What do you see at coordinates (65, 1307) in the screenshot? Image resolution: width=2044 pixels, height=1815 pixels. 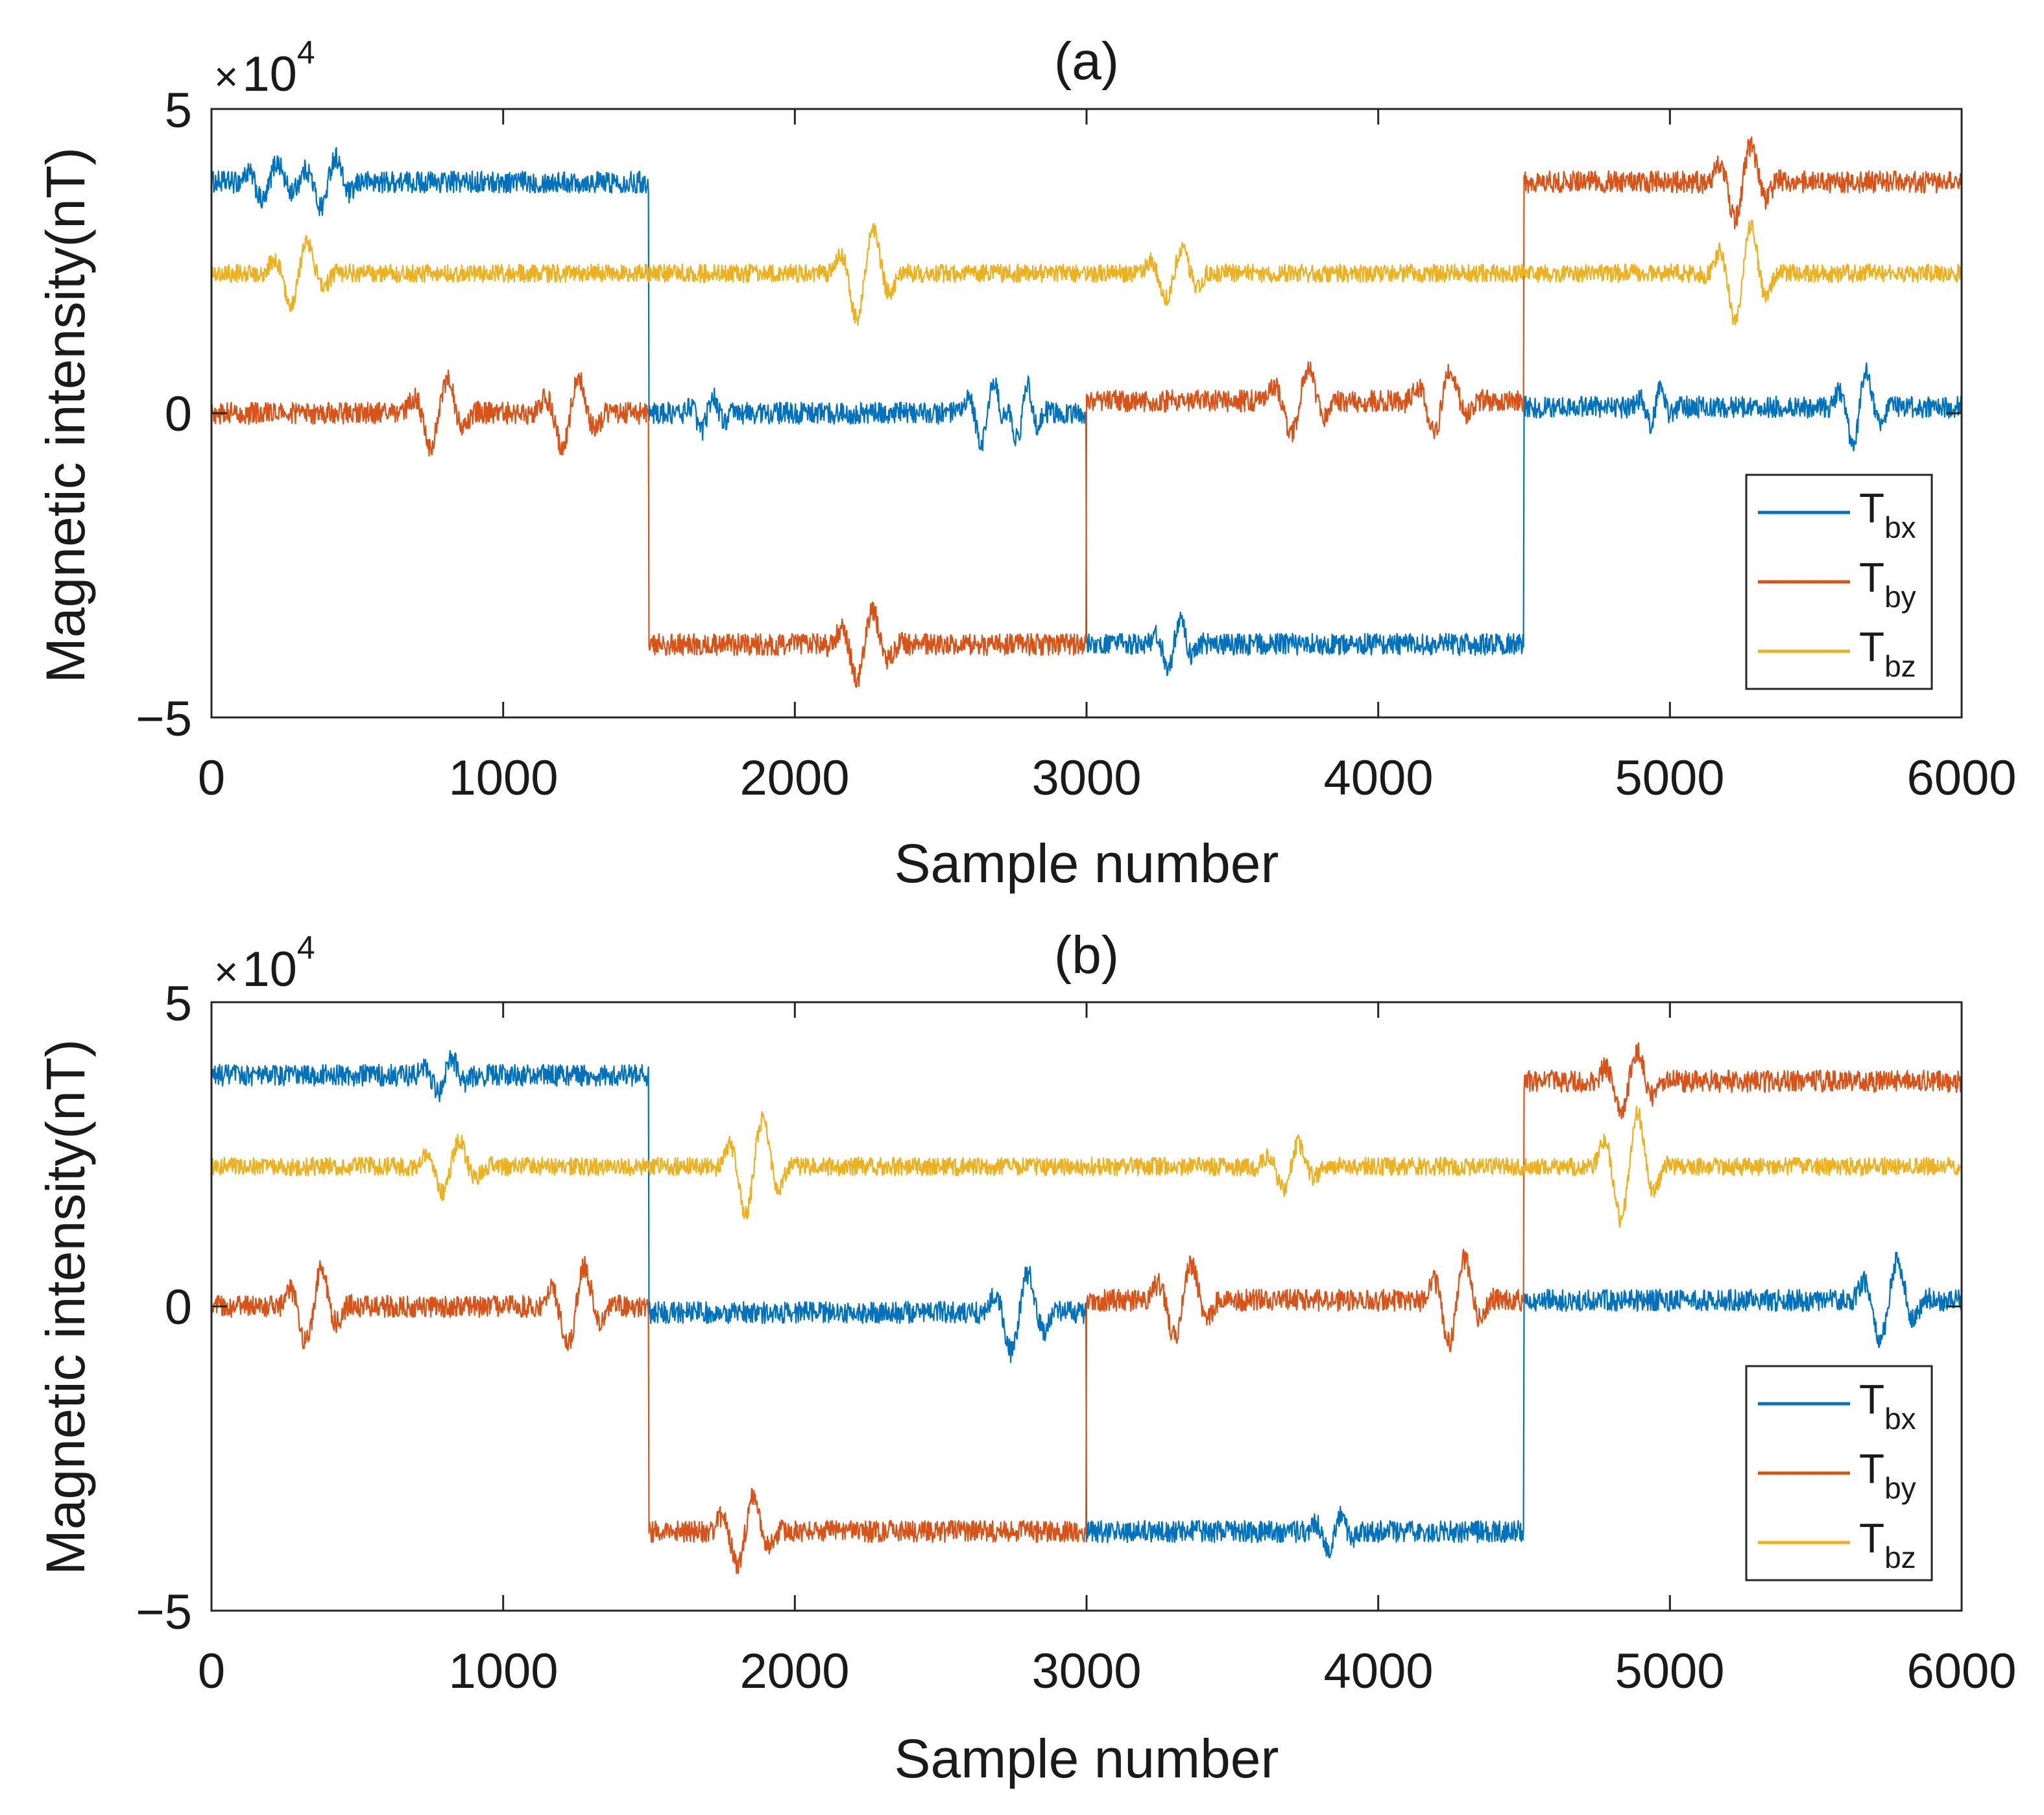 I see `panel-b-ylabel: Magnetic intensity(nT)` at bounding box center [65, 1307].